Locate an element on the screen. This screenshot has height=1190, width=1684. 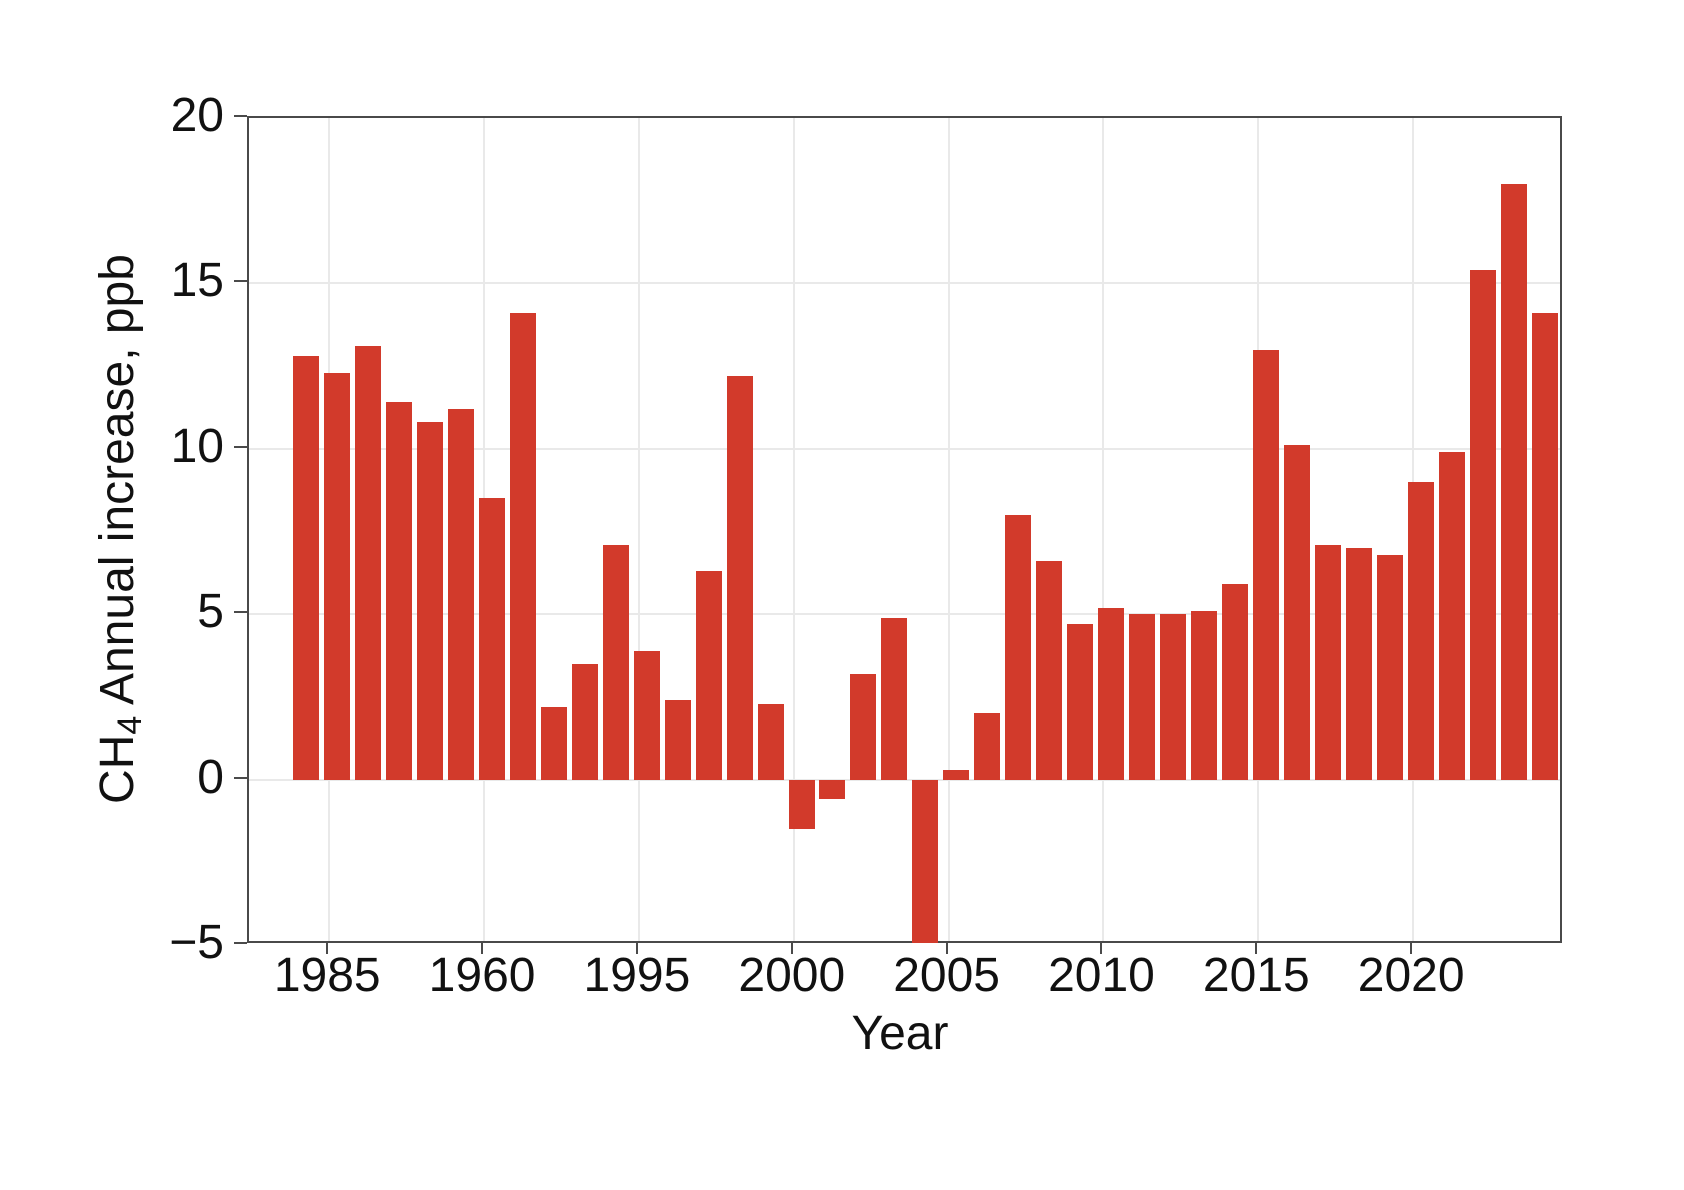
x-tick-label-2020: 2020 is located at coordinates (1411, 975).